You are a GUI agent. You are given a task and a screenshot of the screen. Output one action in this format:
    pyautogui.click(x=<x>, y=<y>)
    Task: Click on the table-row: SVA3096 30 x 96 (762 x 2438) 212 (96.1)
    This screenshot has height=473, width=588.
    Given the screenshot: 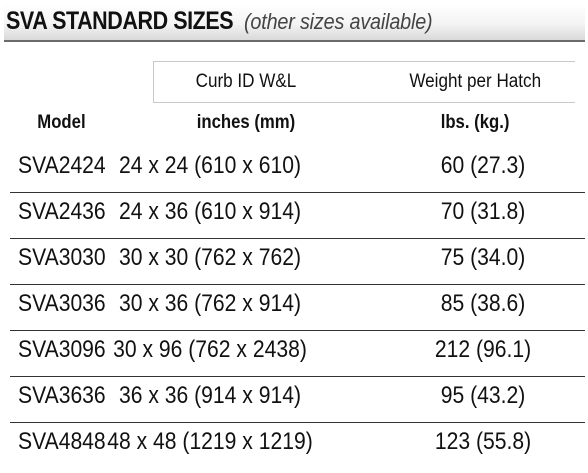 What is the action you would take?
    pyautogui.click(x=297, y=353)
    